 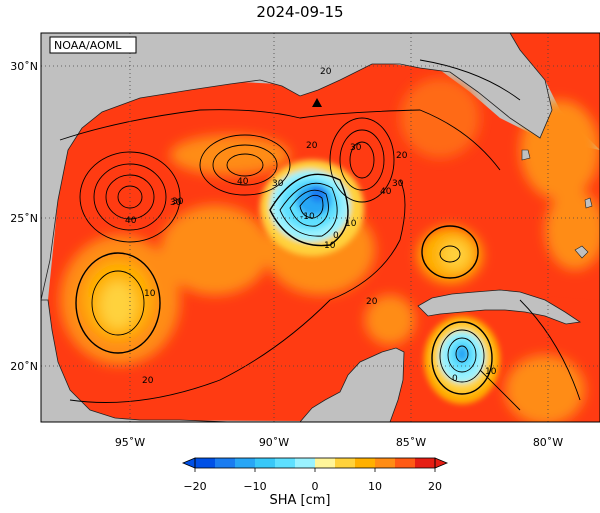 What do you see at coordinates (136, 360) in the screenshot?
I see `mexico-land` at bounding box center [136, 360].